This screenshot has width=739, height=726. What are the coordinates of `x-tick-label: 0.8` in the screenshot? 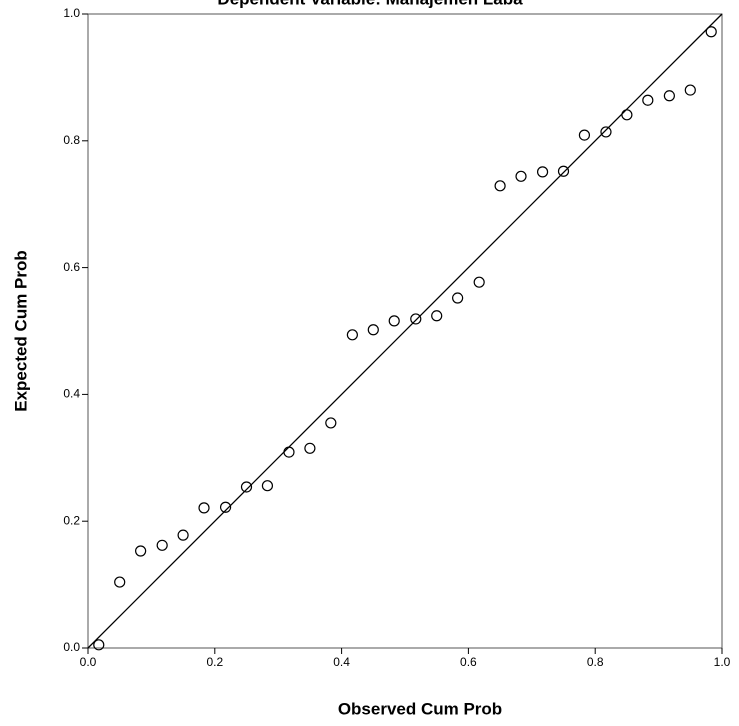 It's located at (595, 662).